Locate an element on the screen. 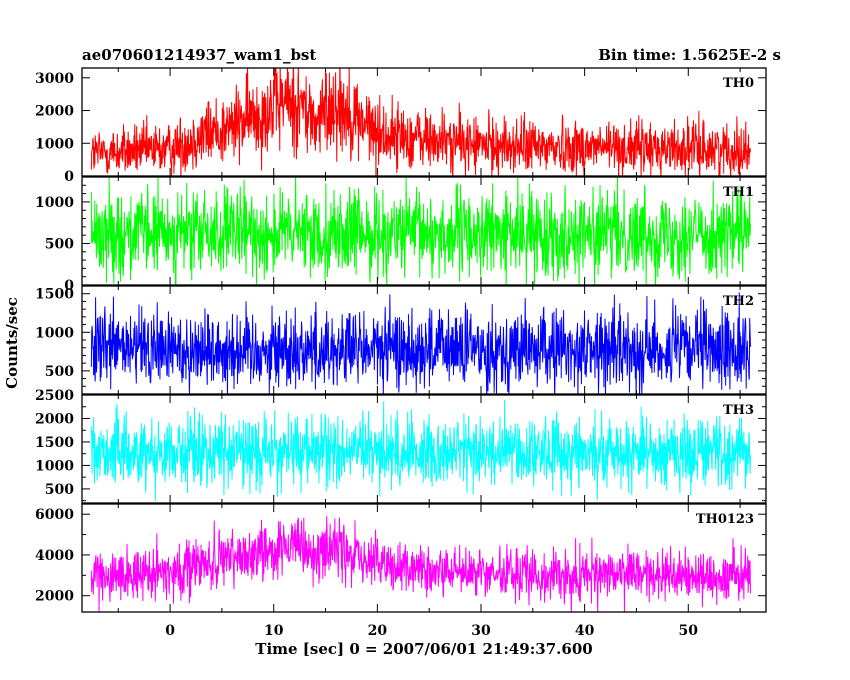  series-line-th3 is located at coordinates (420, 450).